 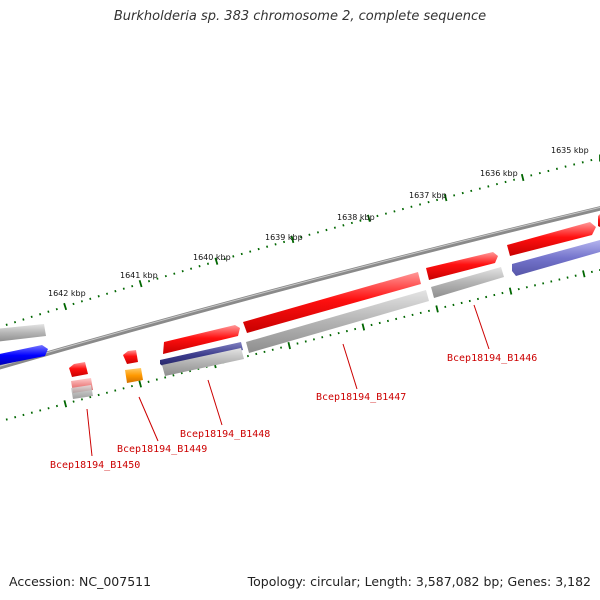 What do you see at coordinates (162, 449) in the screenshot?
I see `gene-label: Bcep18194_B1449` at bounding box center [162, 449].